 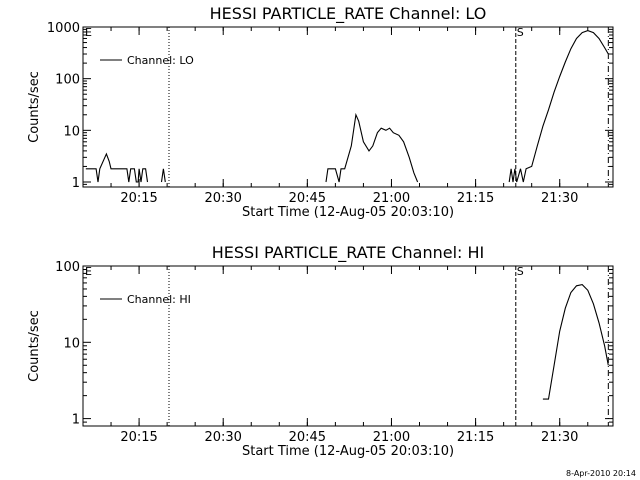 What do you see at coordinates (160, 60) in the screenshot?
I see `legend-label: Channel: LO` at bounding box center [160, 60].